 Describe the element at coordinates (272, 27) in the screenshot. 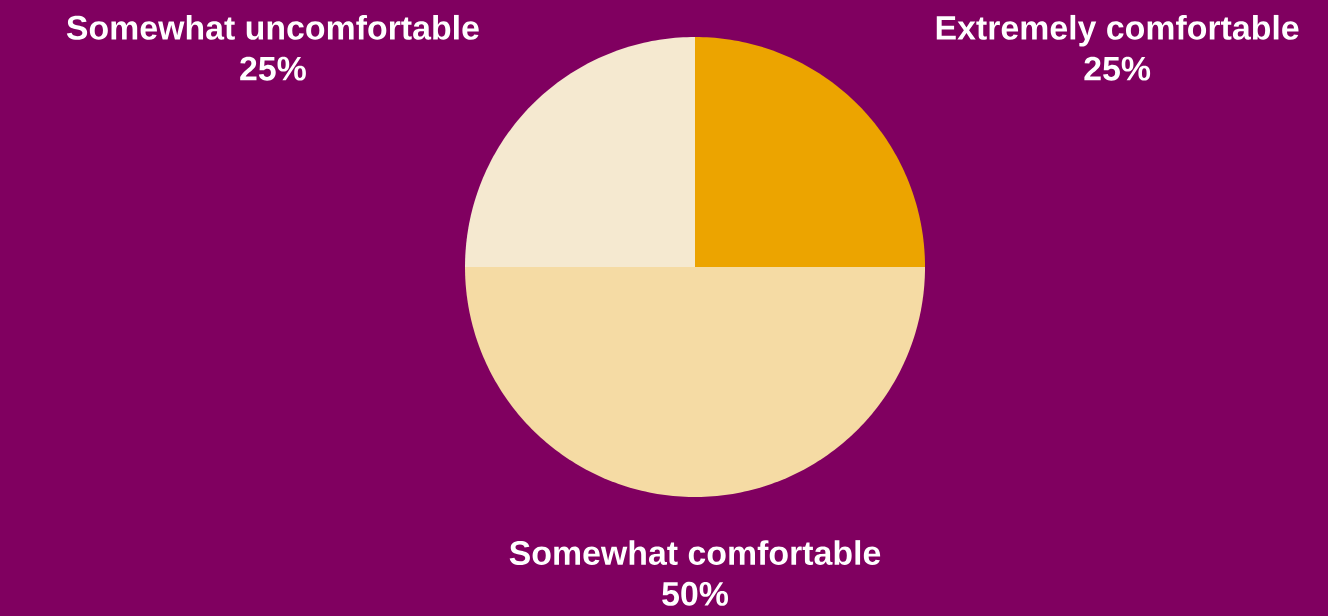

I see `slice-label: Somewhat uncomfortable` at that location.